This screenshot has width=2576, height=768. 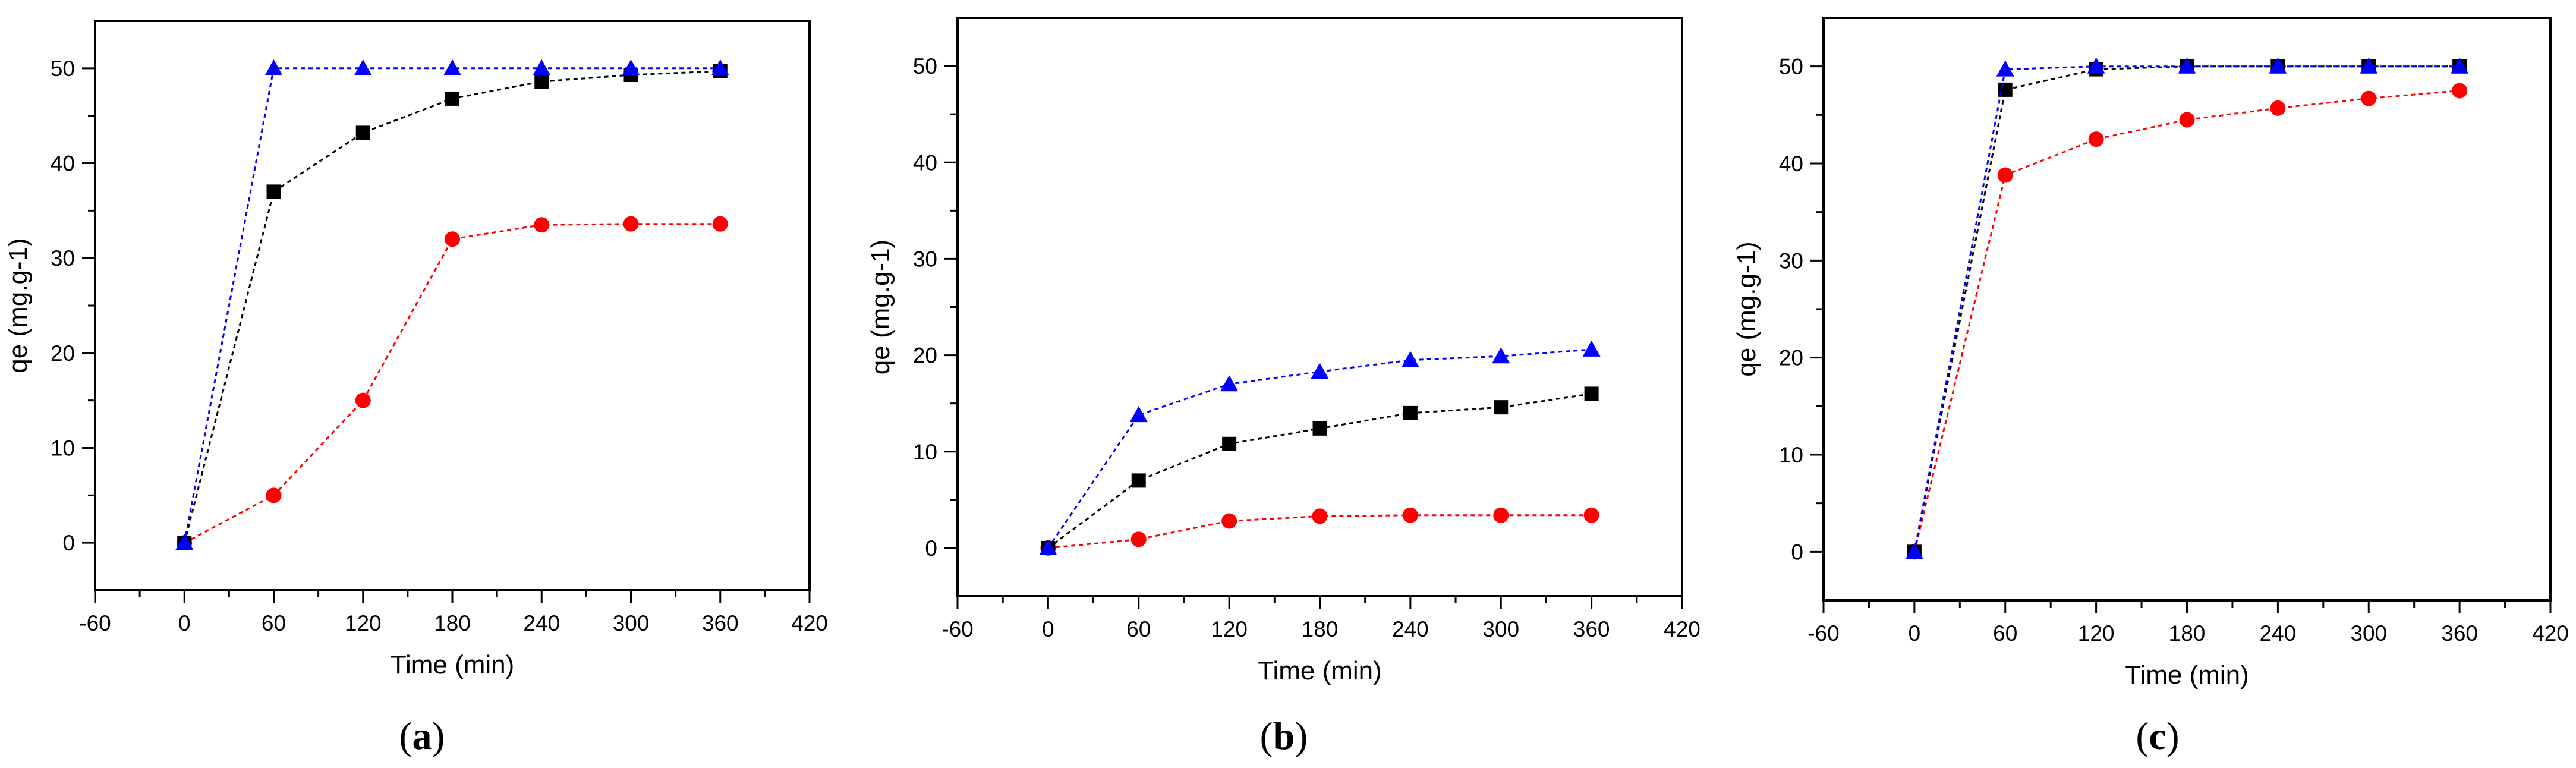 I want to click on series-line-series-red-circle, so click(x=452, y=384).